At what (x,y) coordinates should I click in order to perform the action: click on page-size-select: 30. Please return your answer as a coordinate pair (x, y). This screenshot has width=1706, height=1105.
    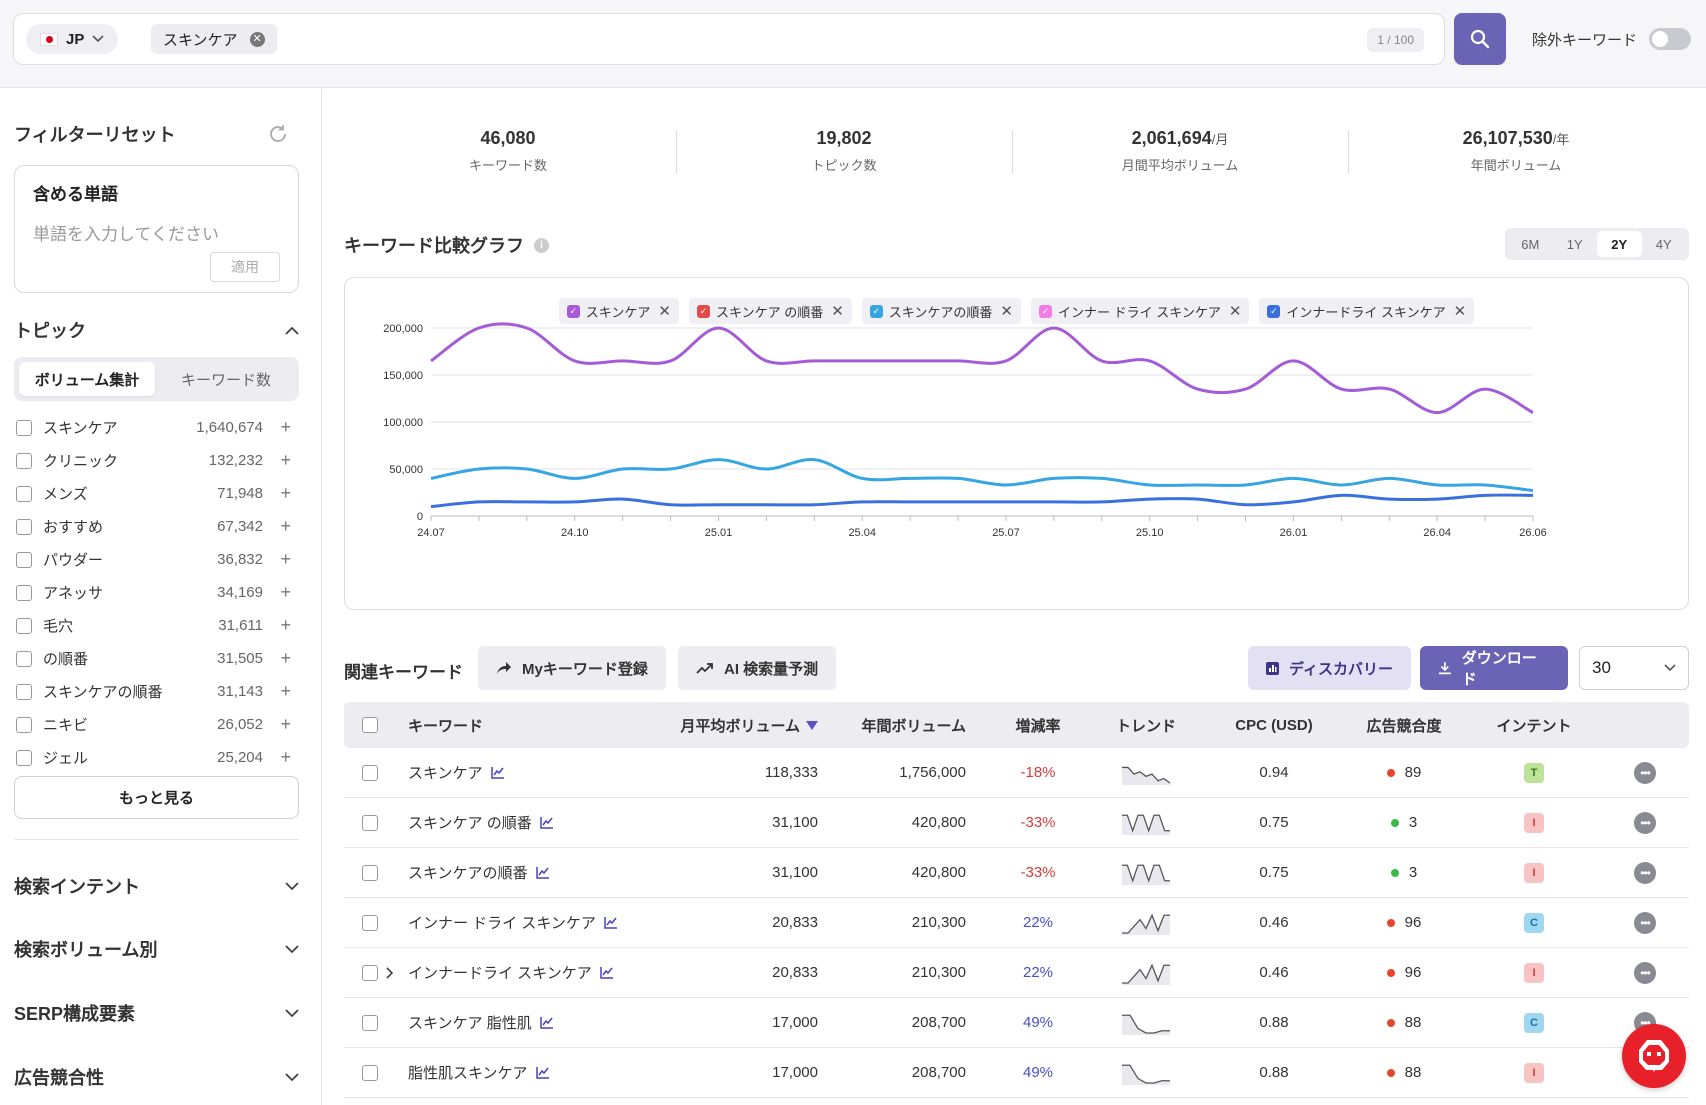
    Looking at the image, I should click on (1634, 668).